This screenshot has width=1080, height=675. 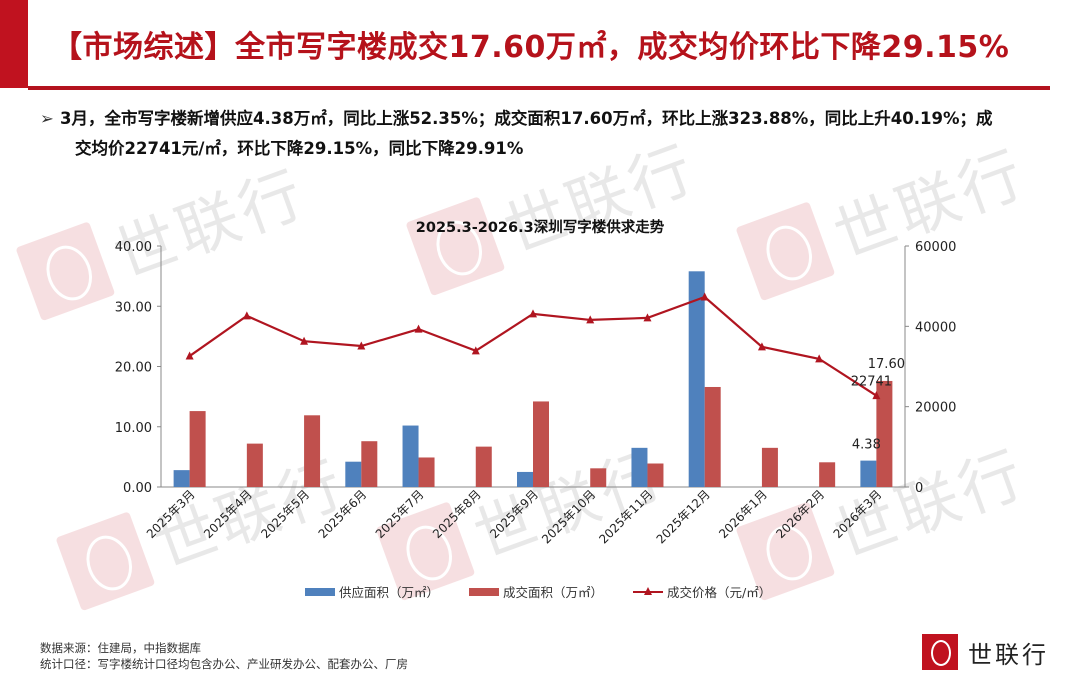 I want to click on x-axis-label: 2026年3月, so click(x=858, y=514).